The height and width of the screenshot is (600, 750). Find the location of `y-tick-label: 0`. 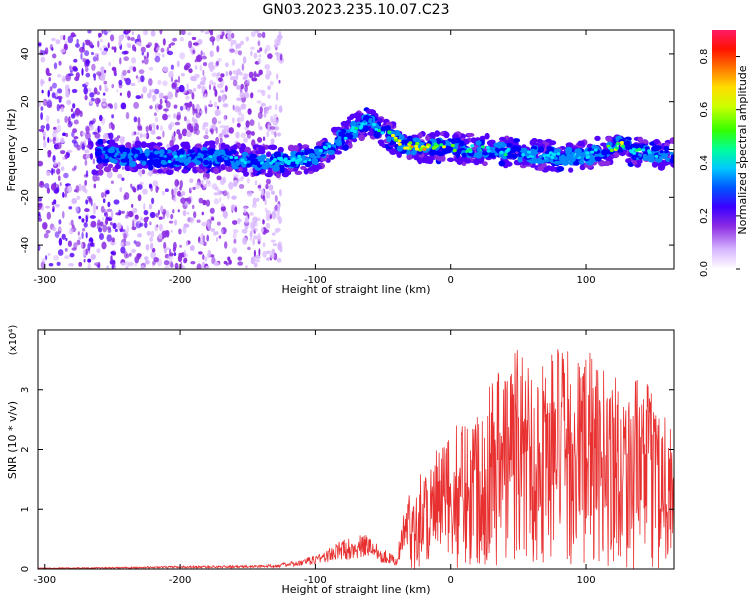

y-tick-label: 0 is located at coordinates (25, 569).